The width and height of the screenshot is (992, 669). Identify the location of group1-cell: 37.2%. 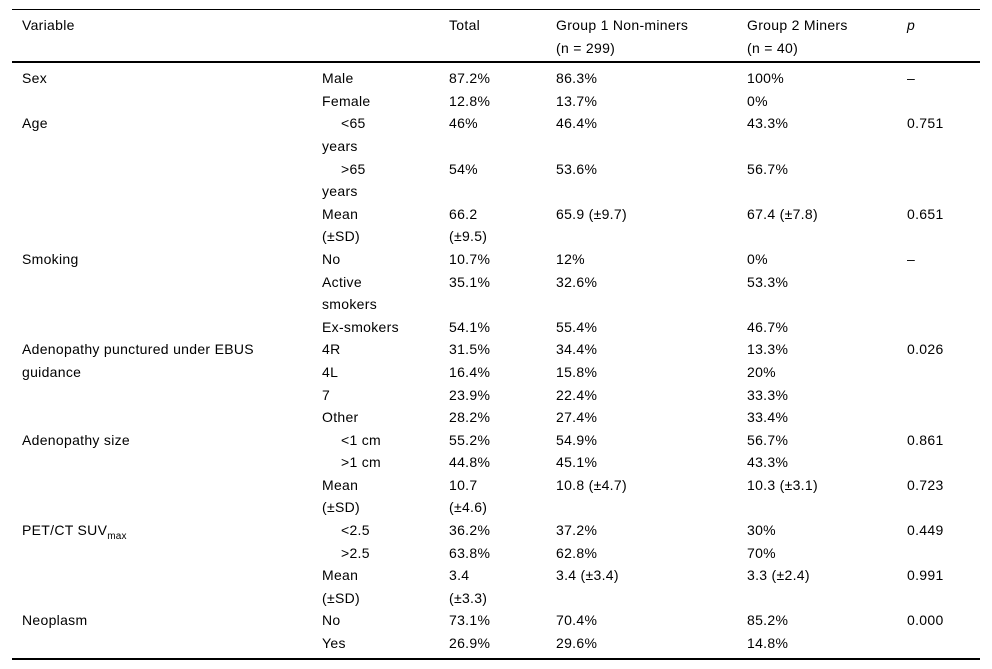
(577, 530).